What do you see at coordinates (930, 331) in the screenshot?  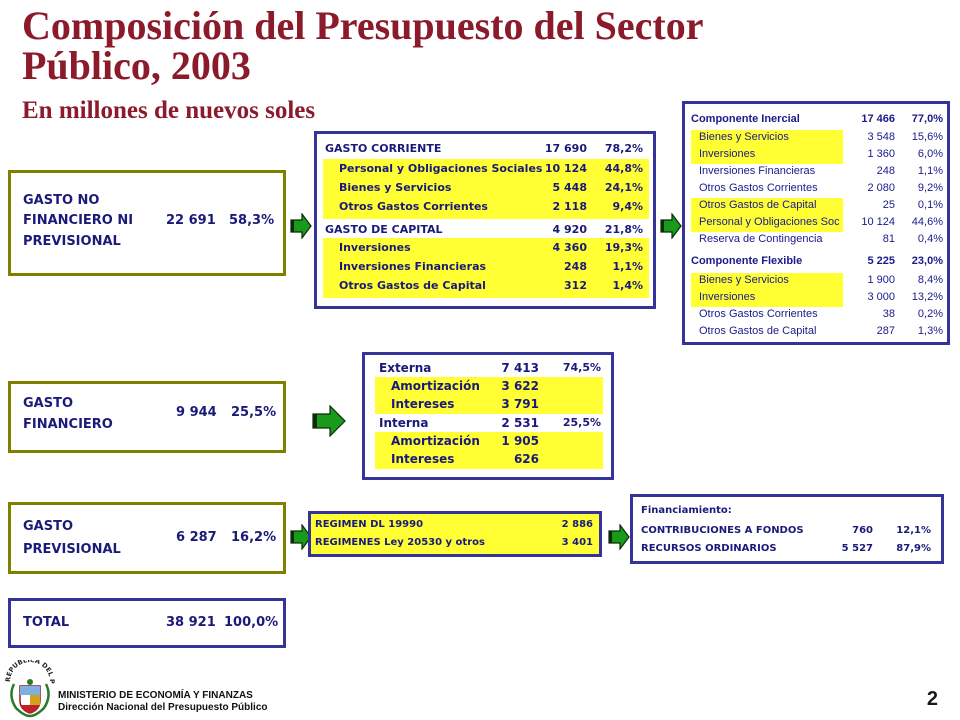 I see `item-percent: 1,3%` at bounding box center [930, 331].